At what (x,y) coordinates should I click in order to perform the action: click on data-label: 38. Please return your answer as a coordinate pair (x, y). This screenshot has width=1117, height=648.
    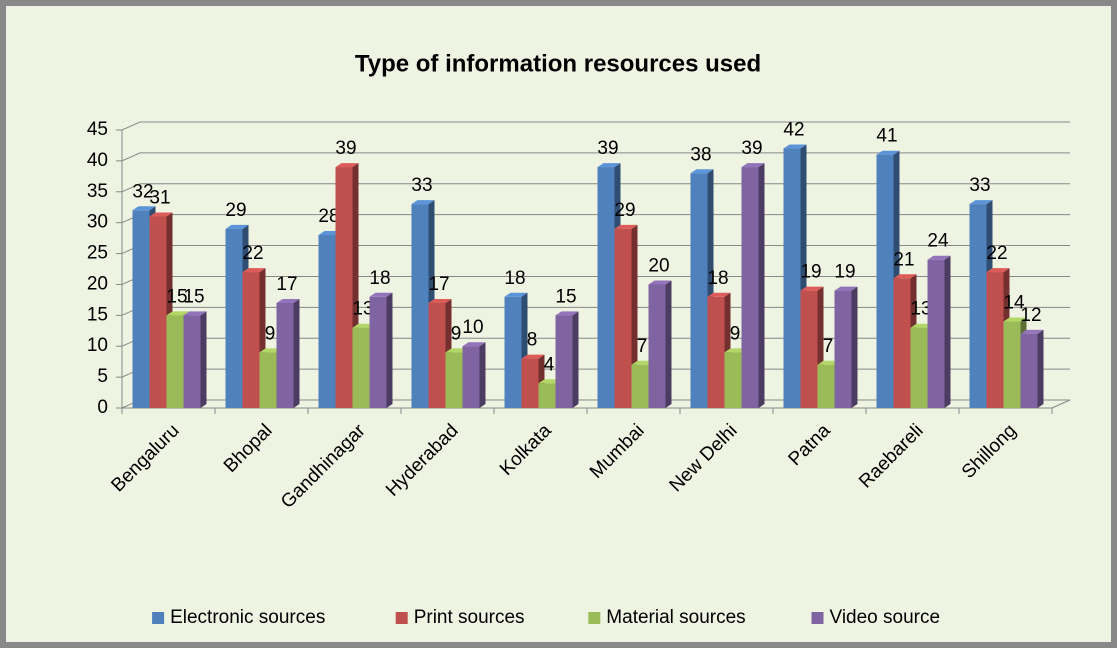
    Looking at the image, I should click on (700, 154).